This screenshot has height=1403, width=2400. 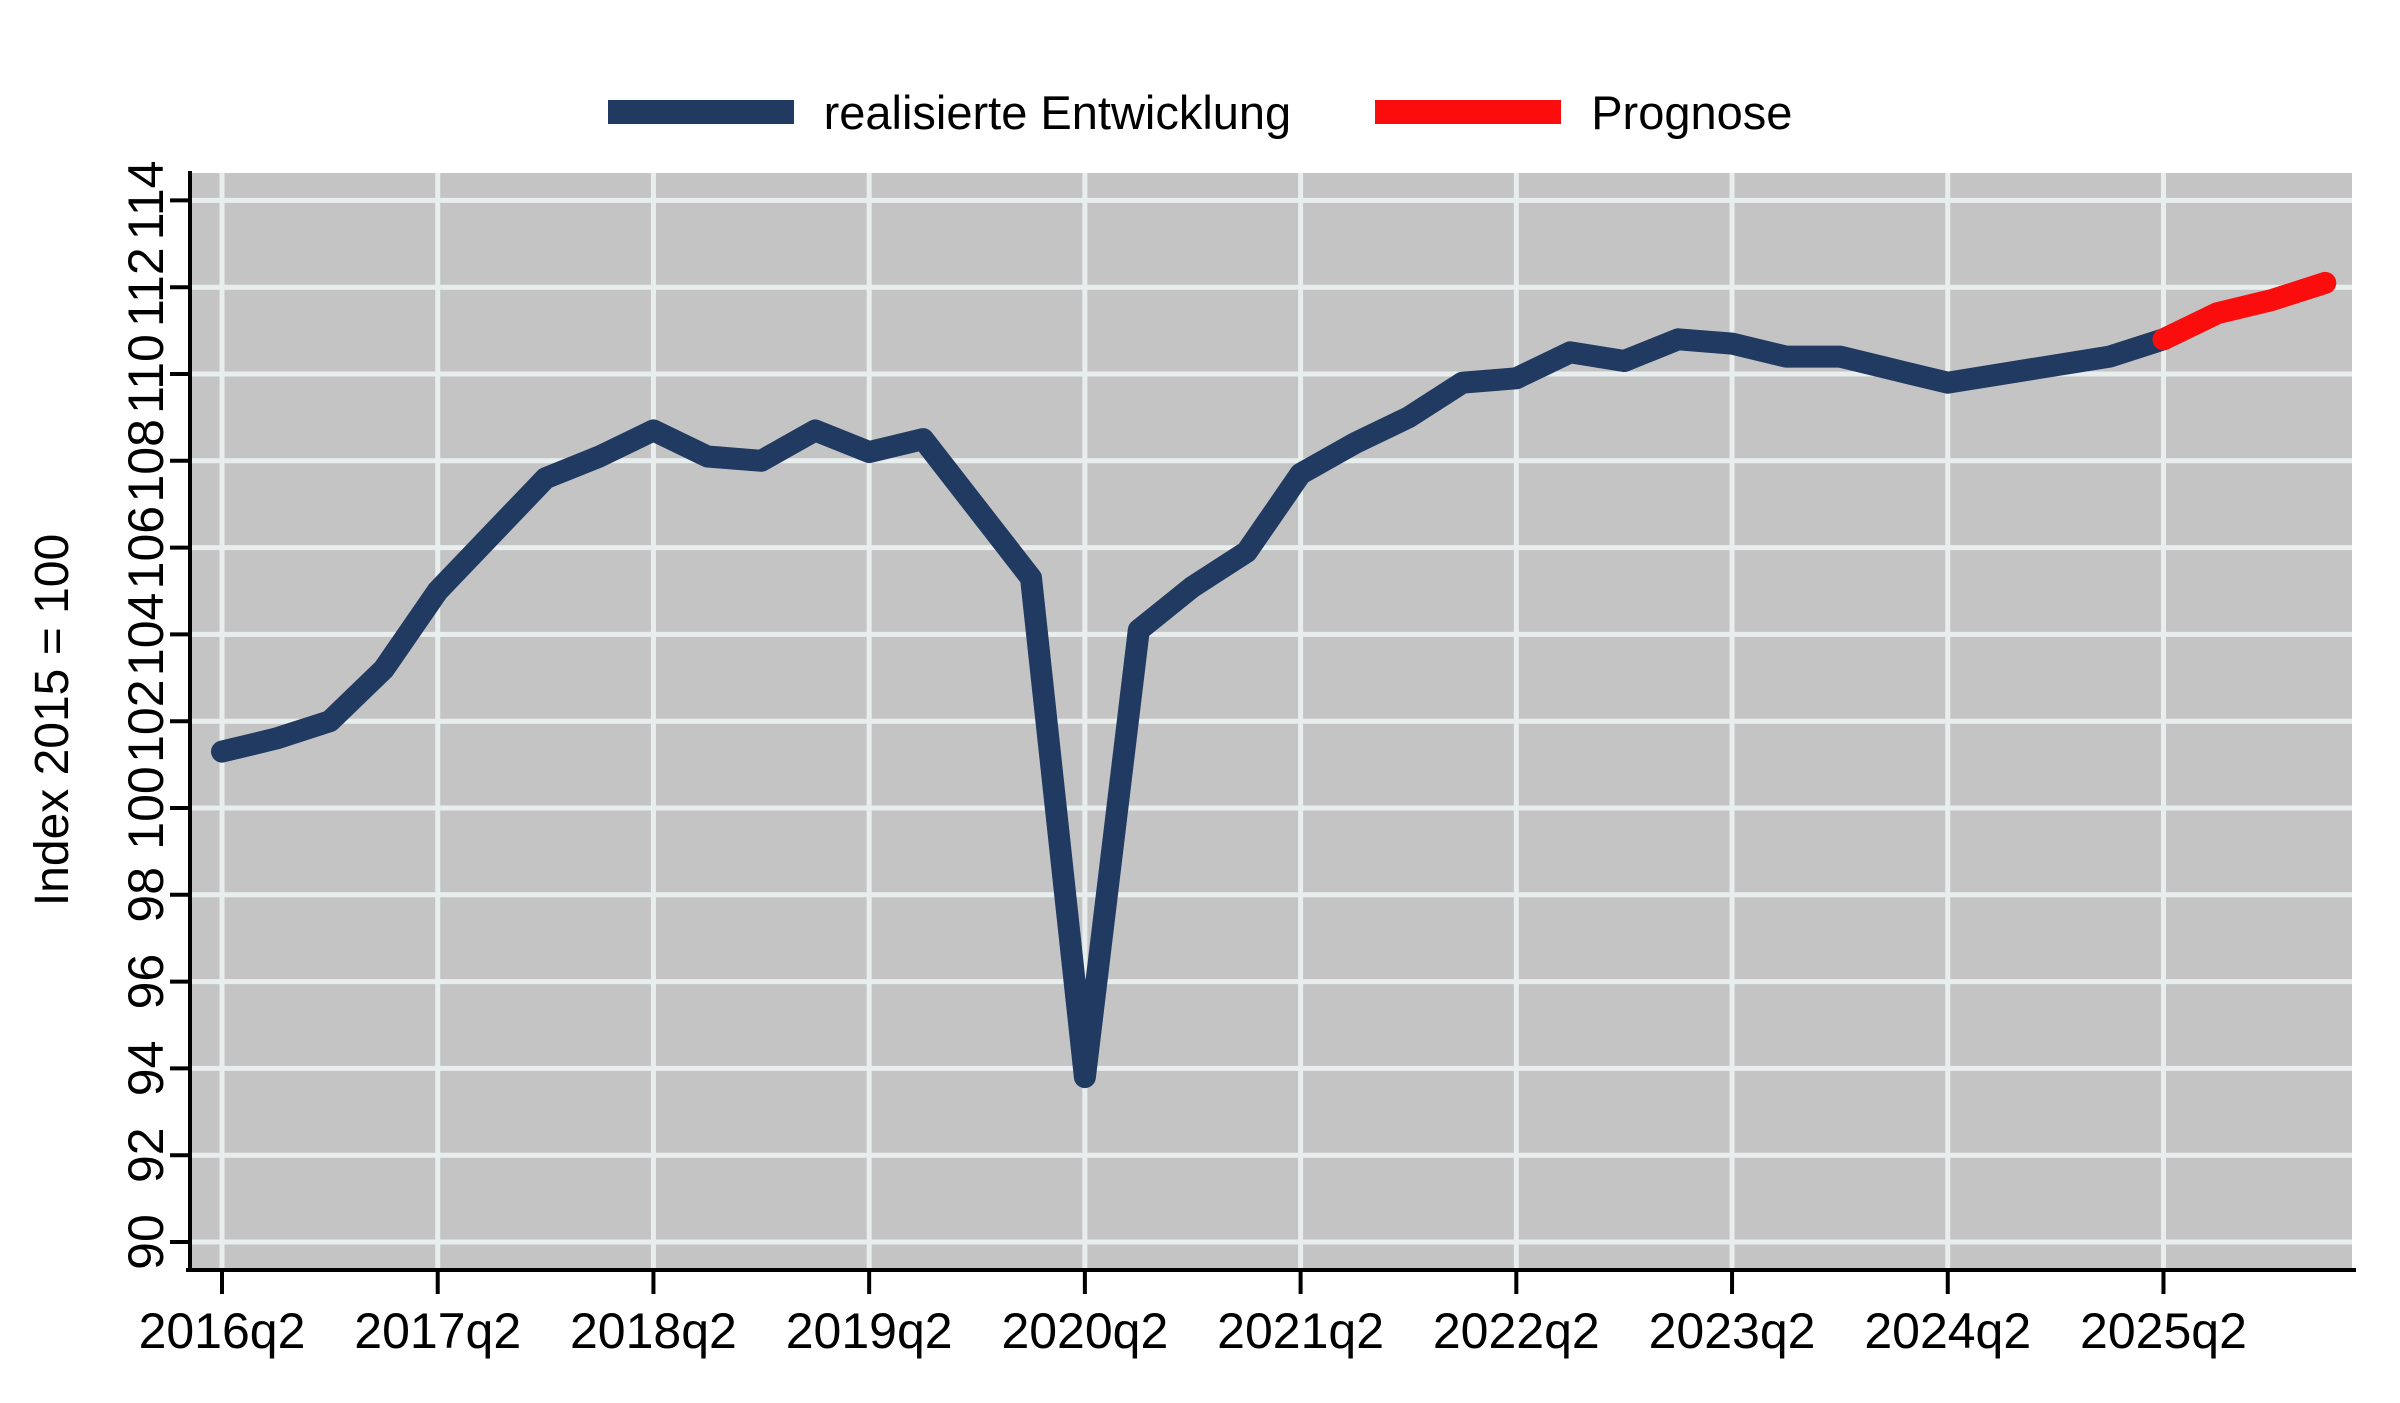 I want to click on x-tick-label: 2023q2, so click(x=1732, y=1331).